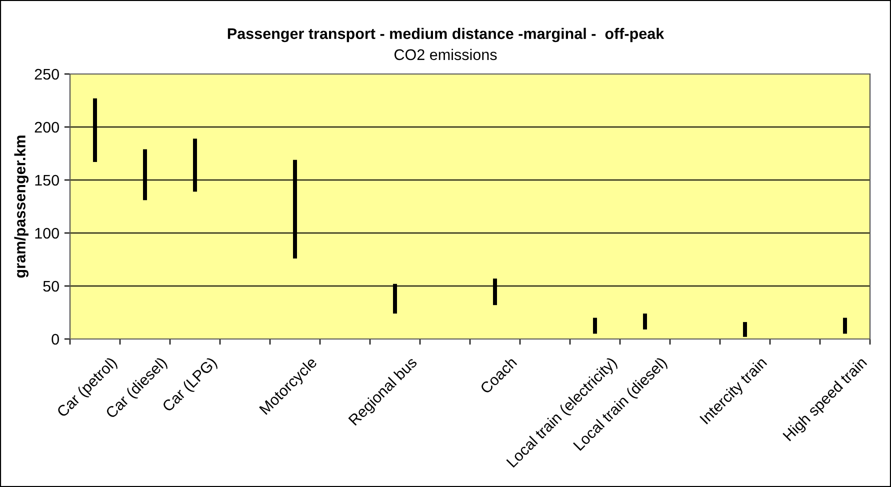 This screenshot has height=487, width=891. I want to click on y-tick-label: 200, so click(46, 127).